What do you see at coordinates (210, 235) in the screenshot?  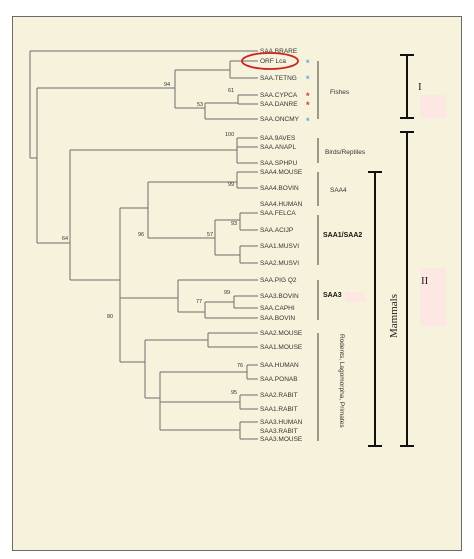 I see `bootstrap-value: 57` at bounding box center [210, 235].